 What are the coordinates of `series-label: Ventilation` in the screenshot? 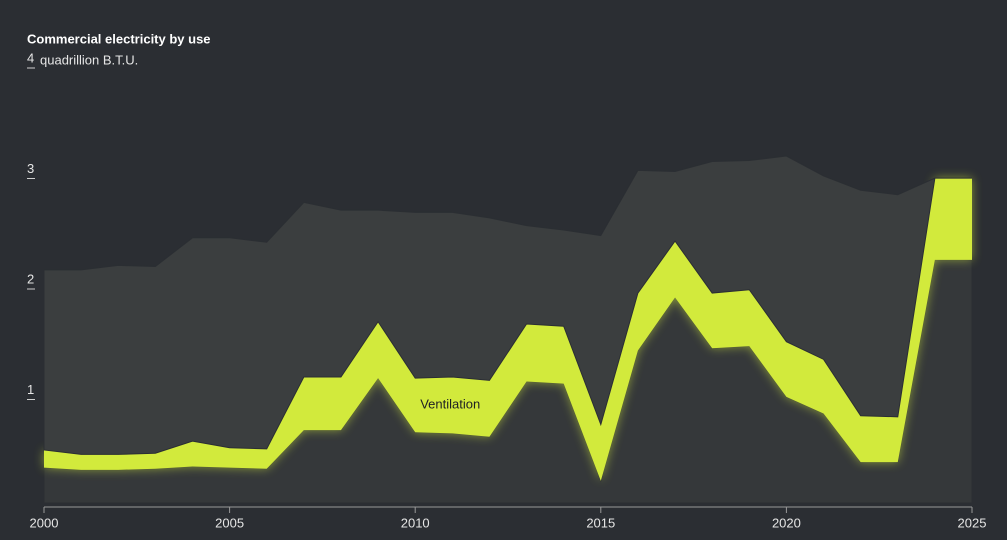 It's located at (450, 404).